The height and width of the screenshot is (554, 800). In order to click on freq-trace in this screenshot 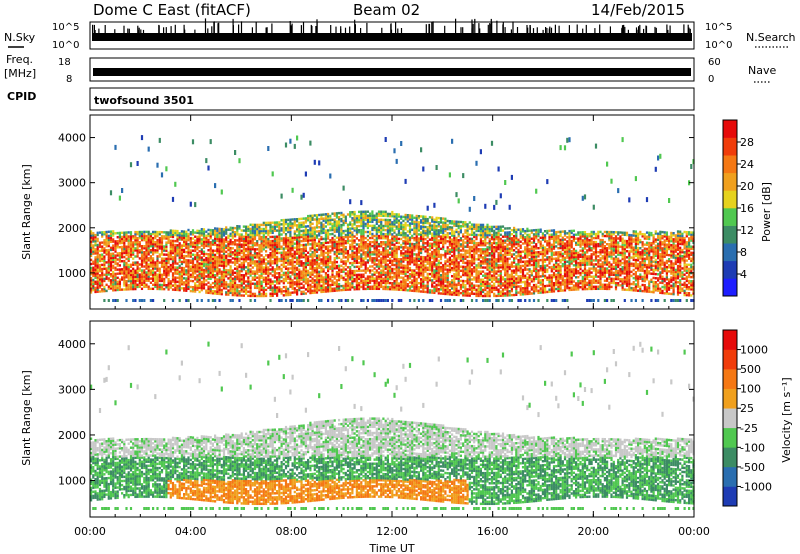, I will do `click(392, 72)`.